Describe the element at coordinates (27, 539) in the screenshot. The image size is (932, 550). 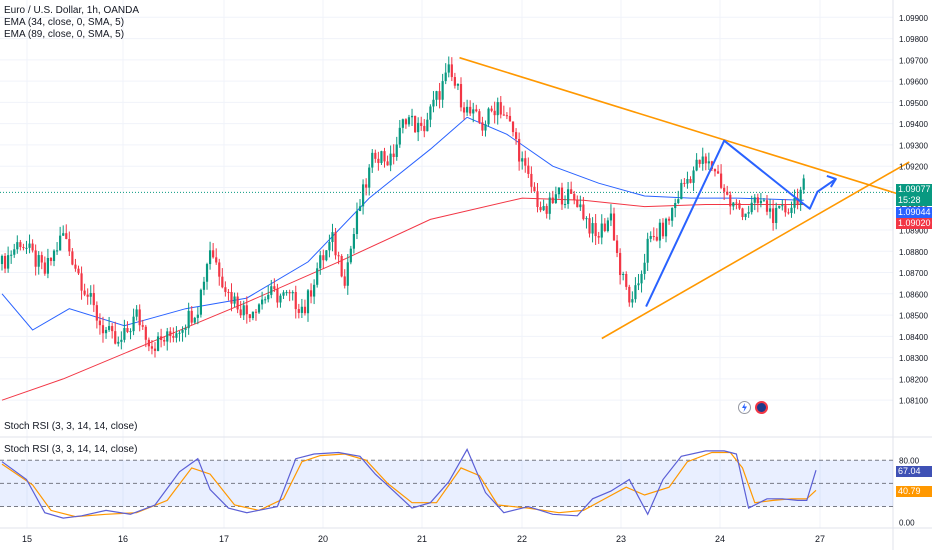
I see `time-tick-label: 15` at that location.